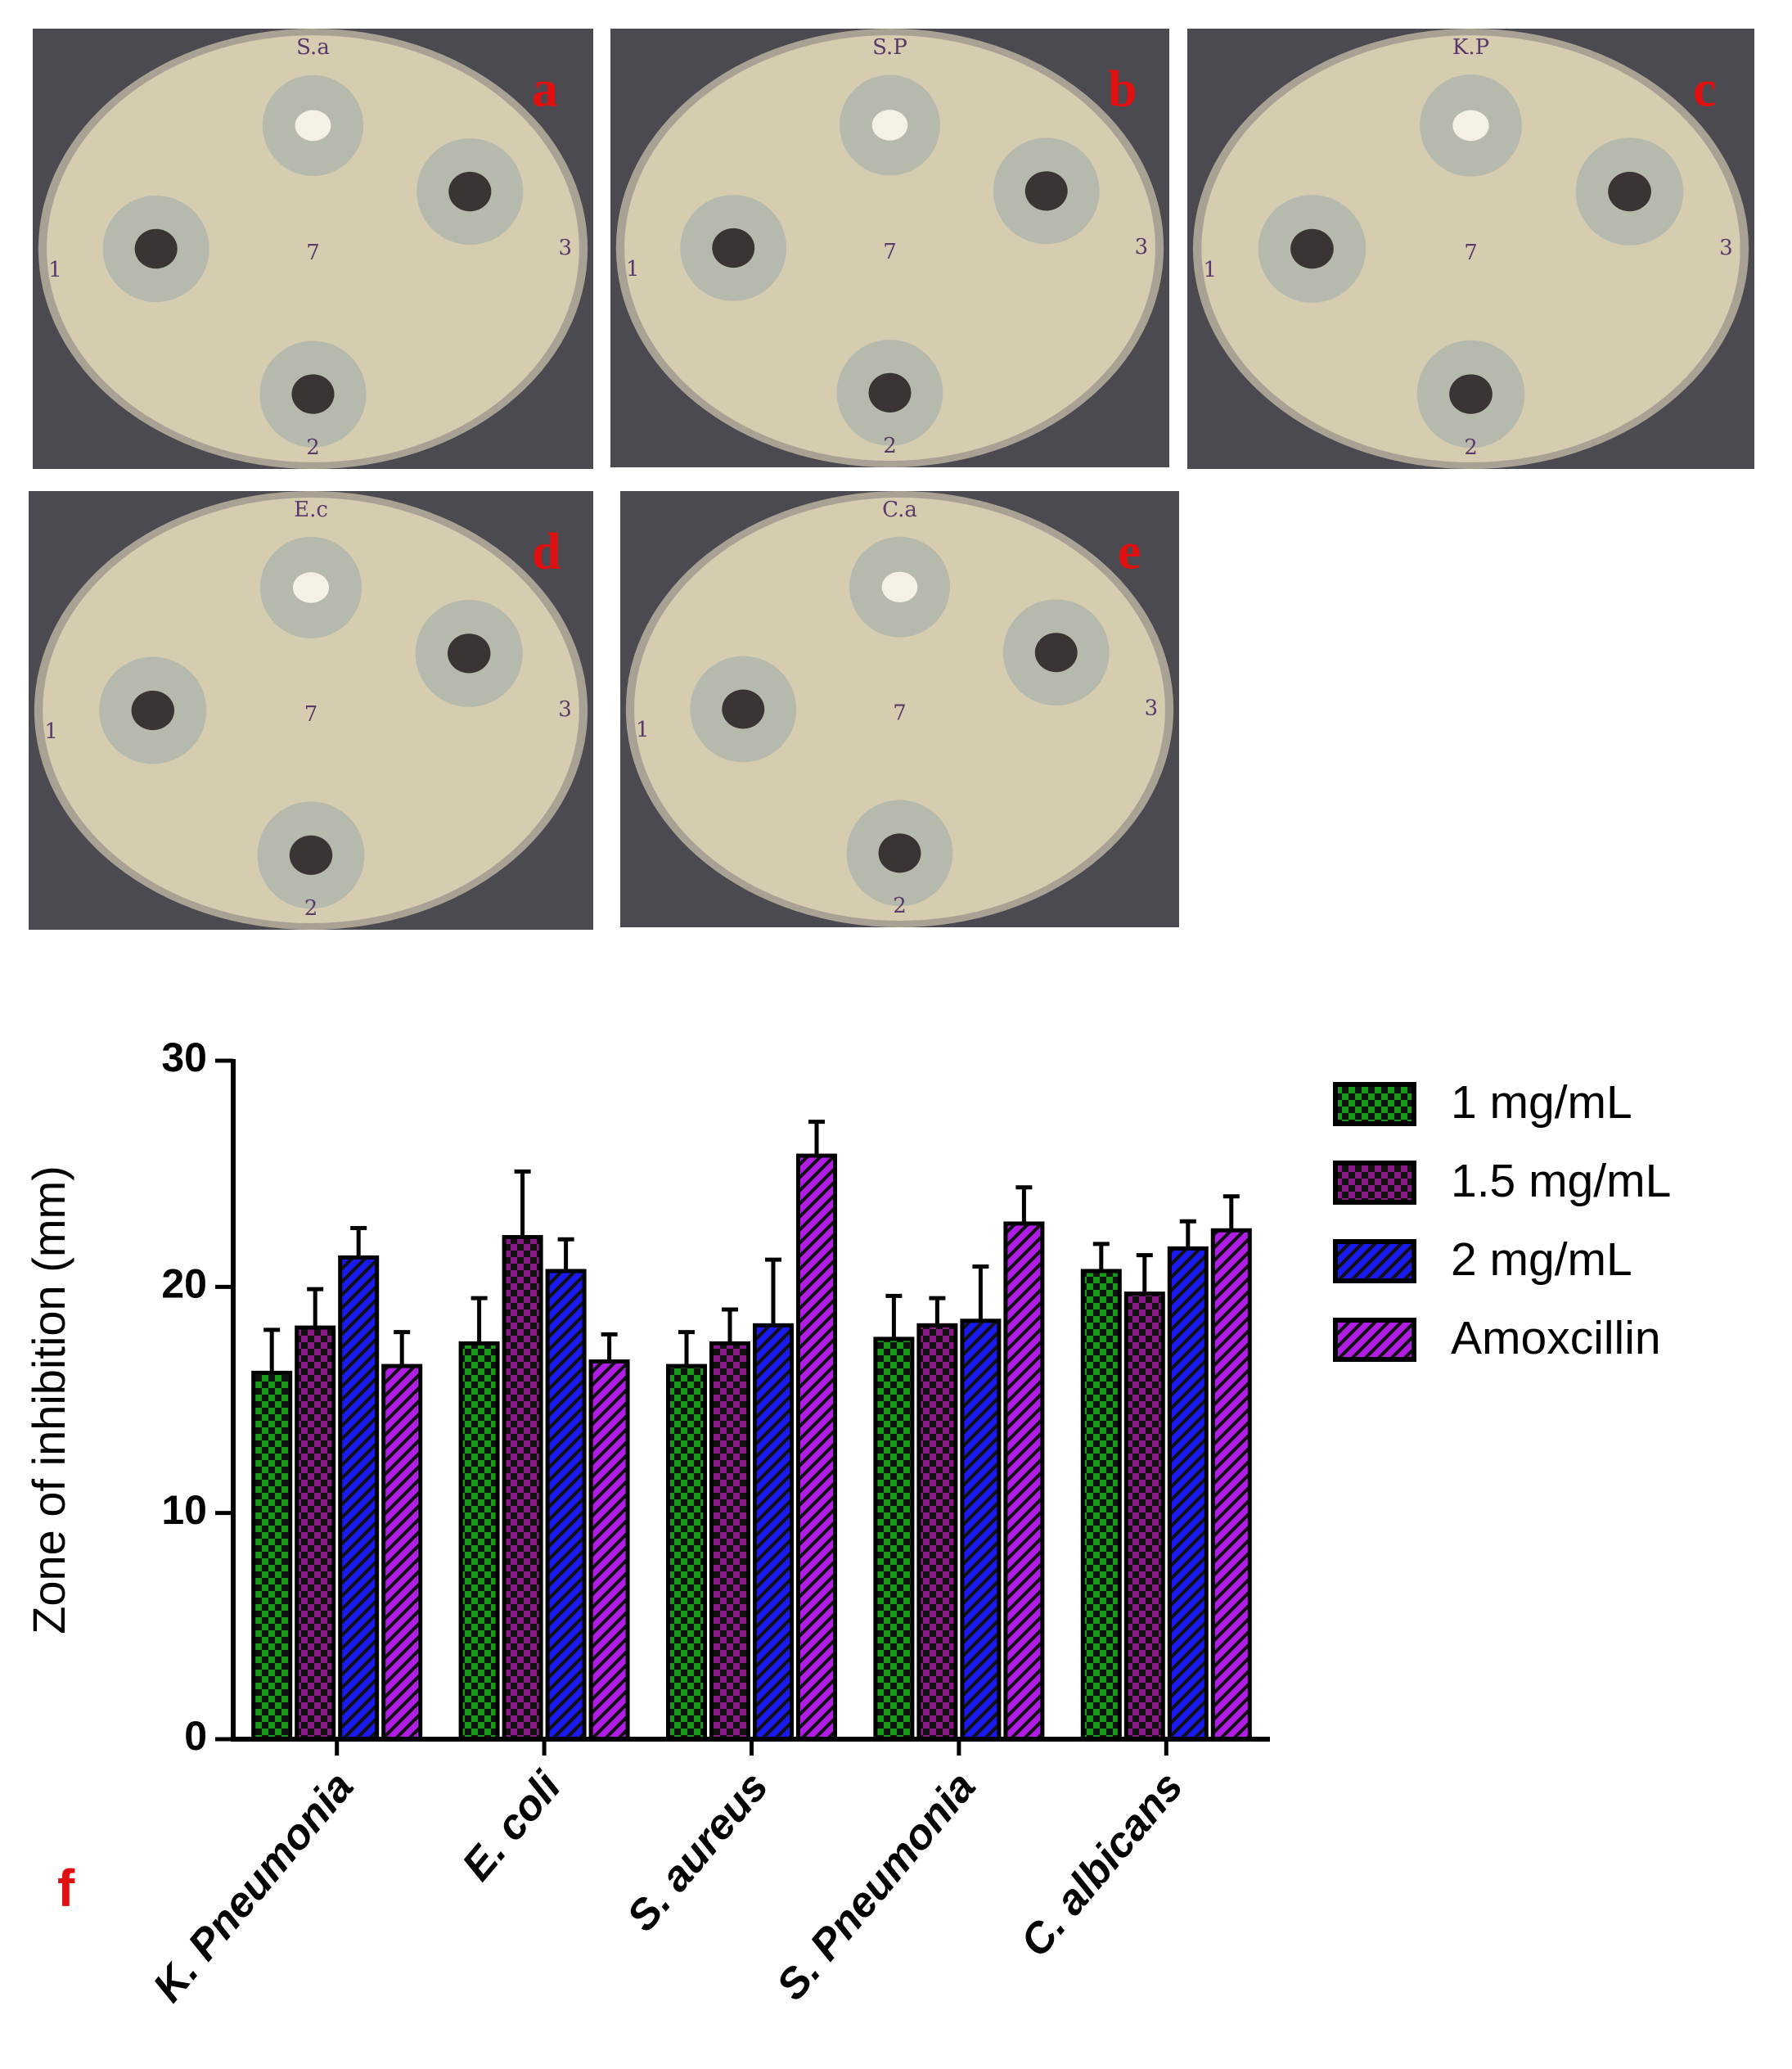 The height and width of the screenshot is (2069, 1792). Describe the element at coordinates (899, 510) in the screenshot. I see `plate-code: C.a` at that location.